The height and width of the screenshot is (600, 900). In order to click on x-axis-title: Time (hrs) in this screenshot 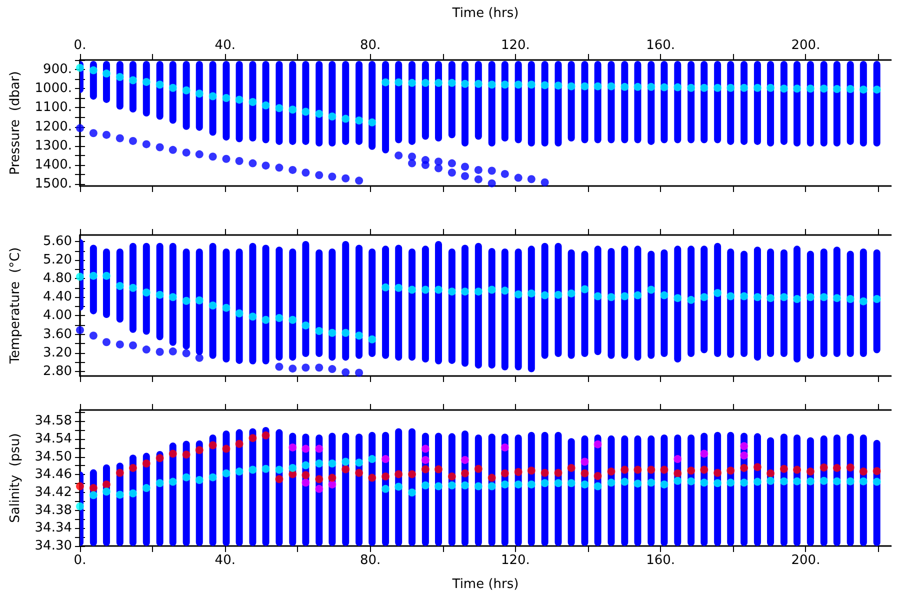, I will do `click(485, 584)`.